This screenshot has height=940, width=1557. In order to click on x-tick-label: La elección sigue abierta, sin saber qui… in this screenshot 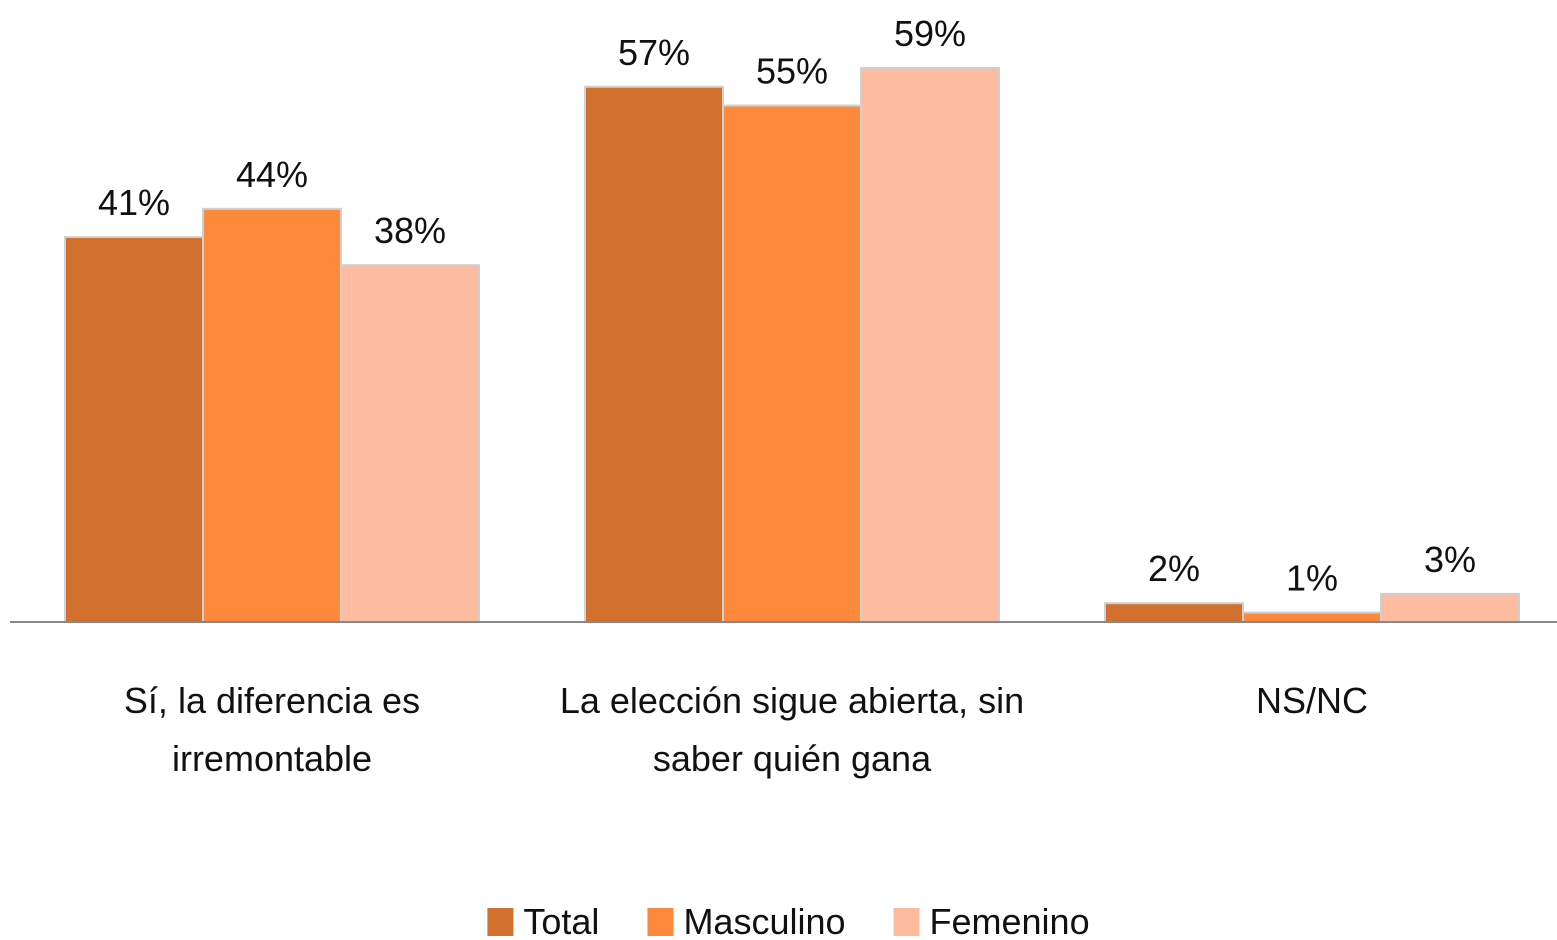, I will do `click(792, 729)`.